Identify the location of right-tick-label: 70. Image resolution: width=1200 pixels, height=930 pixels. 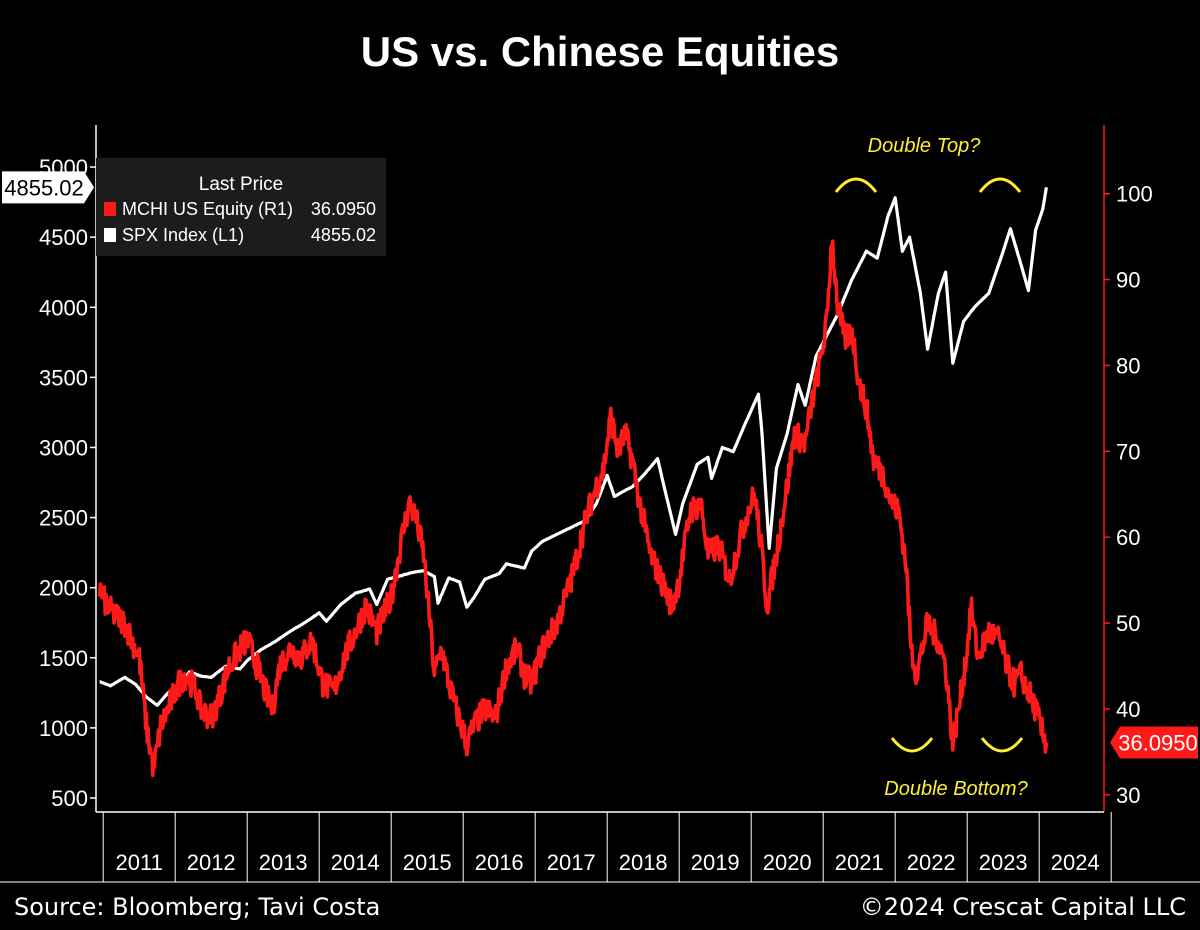
(1128, 451).